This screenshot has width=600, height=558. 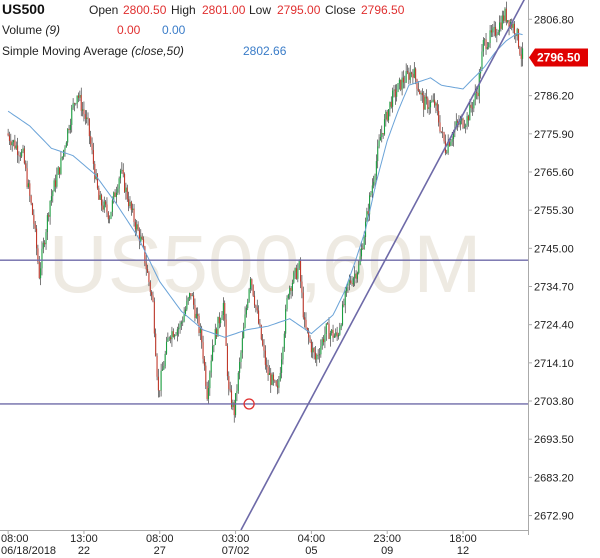 I want to click on low-label: Low, so click(x=260, y=10).